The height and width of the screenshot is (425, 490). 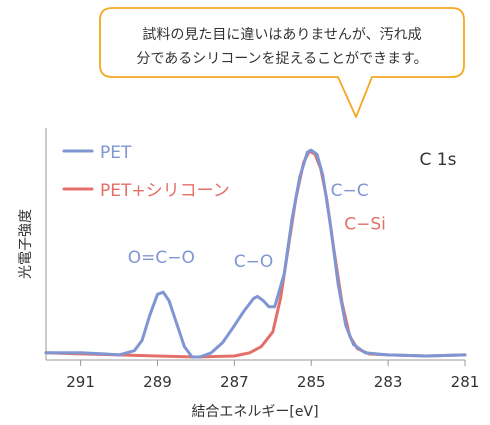 What do you see at coordinates (234, 382) in the screenshot?
I see `x-tick-label-287: 287` at bounding box center [234, 382].